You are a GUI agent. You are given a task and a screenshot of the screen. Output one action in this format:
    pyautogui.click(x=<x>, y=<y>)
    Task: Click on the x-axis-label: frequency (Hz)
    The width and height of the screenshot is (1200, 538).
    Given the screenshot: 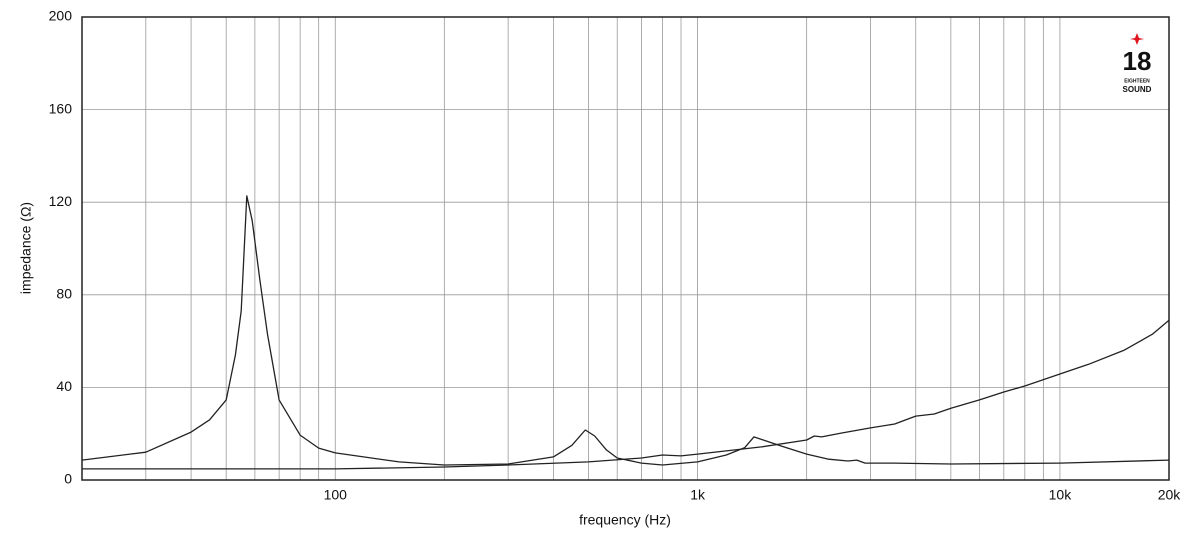 What is the action you would take?
    pyautogui.click(x=625, y=520)
    